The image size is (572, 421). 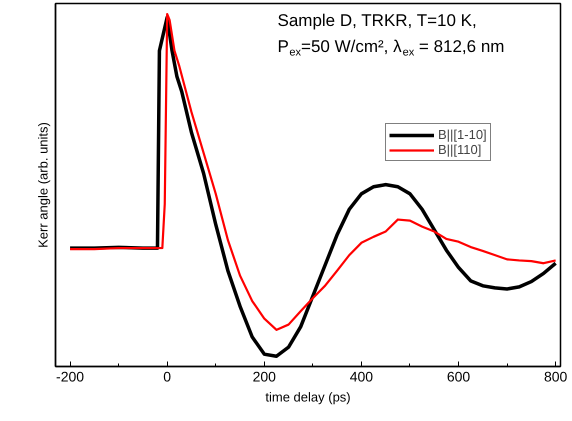 I want to click on legend-label: B||[1-10], so click(x=462, y=134).